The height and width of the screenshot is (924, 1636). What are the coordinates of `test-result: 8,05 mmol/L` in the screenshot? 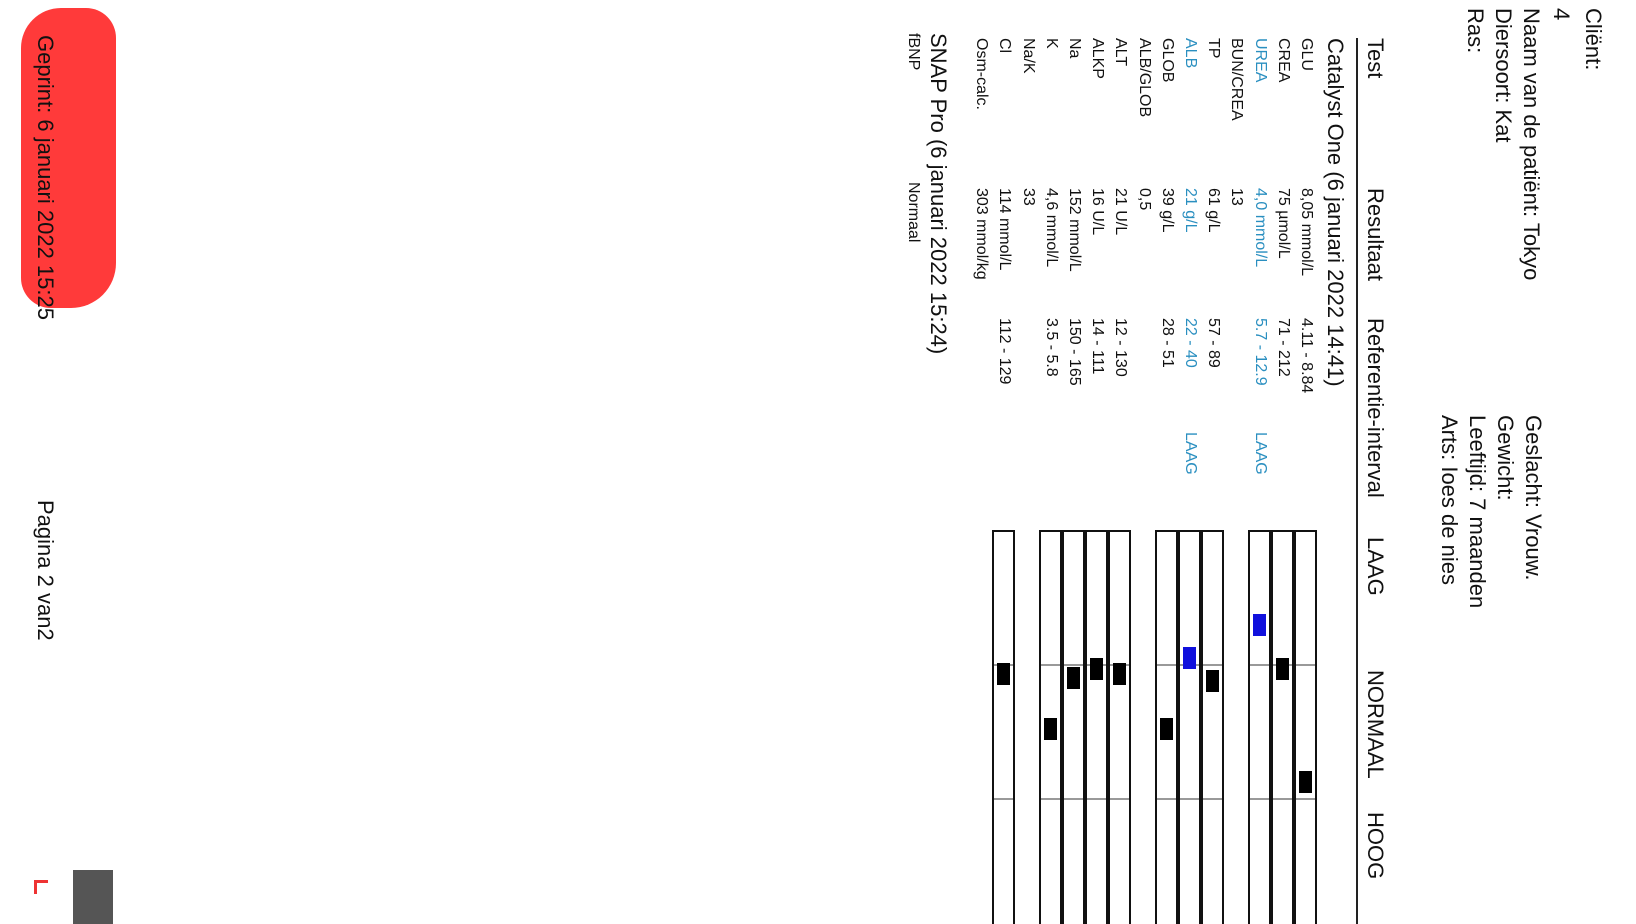 It's located at (1306, 232).